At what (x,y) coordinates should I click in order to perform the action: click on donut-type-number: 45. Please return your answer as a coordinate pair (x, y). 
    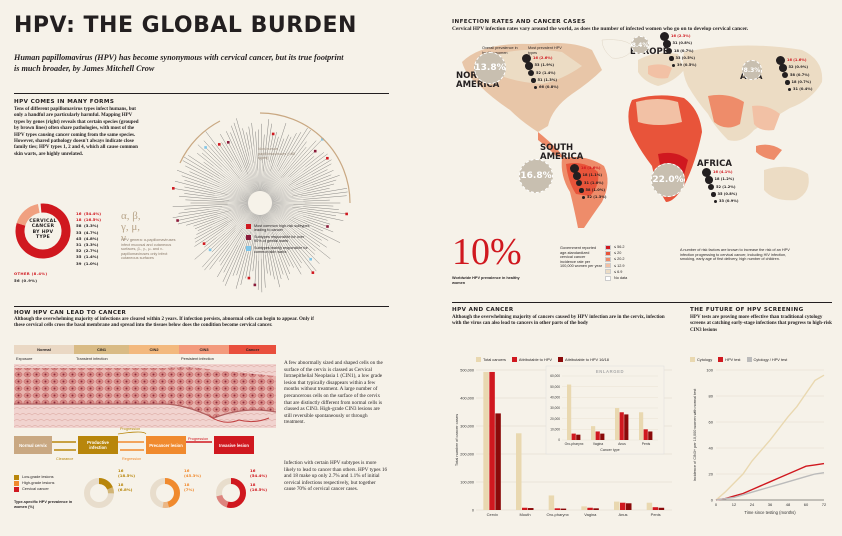
    Looking at the image, I should click on (79, 238).